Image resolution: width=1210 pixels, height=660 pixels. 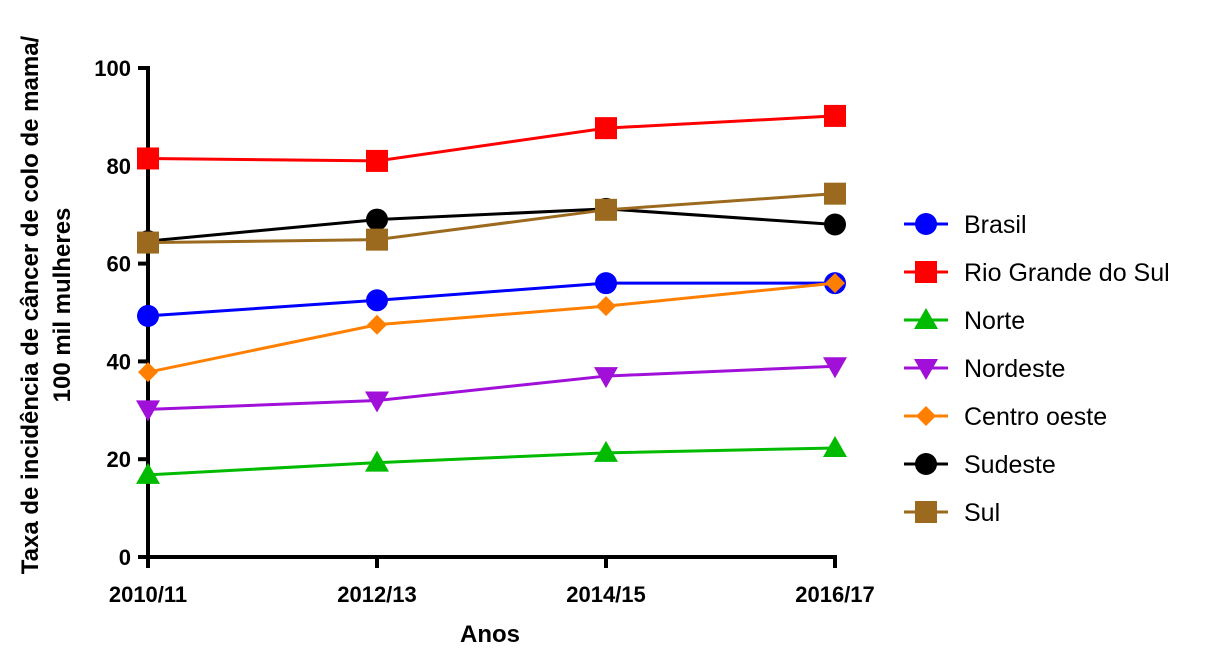 I want to click on y-tick-label: 80, so click(x=119, y=166).